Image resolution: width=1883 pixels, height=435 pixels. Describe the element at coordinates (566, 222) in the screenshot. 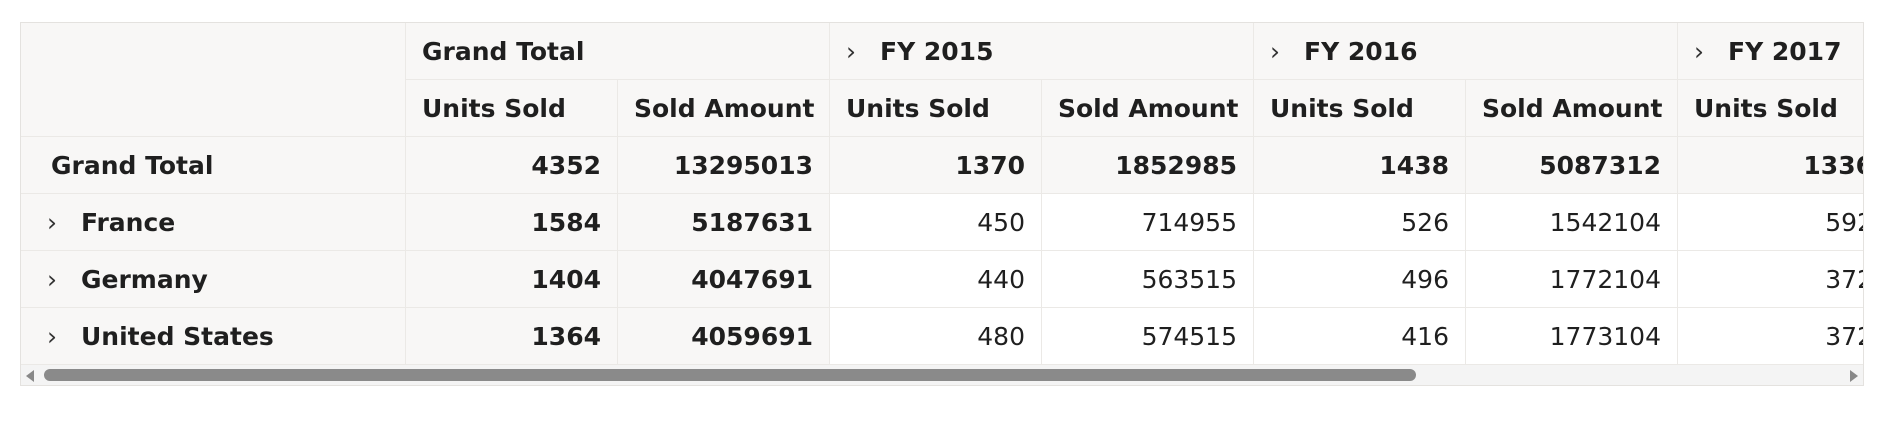

I see `cell-value: 1584` at that location.